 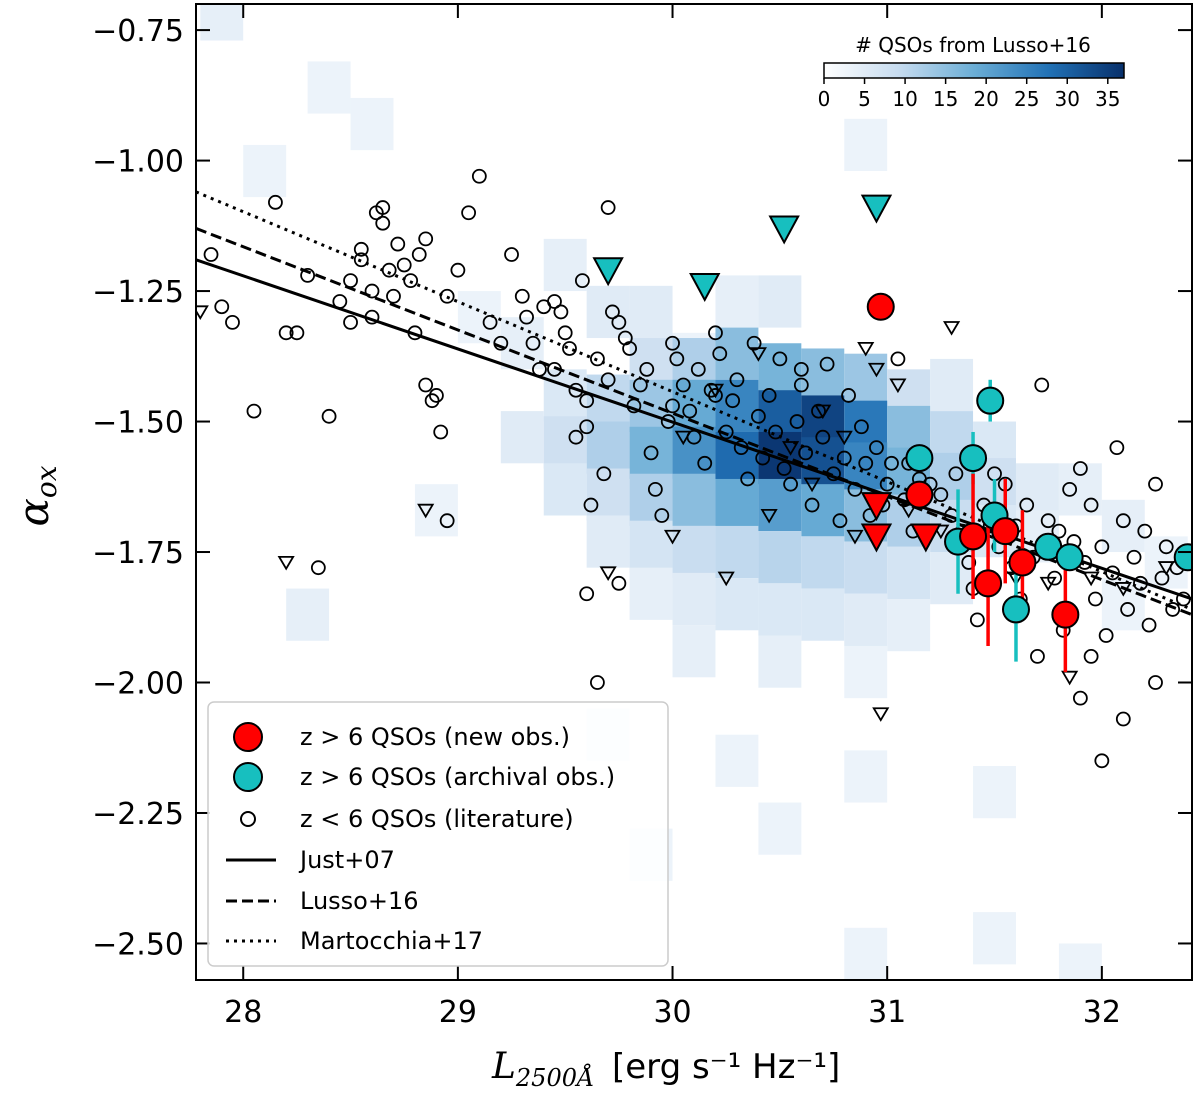 I want to click on y-tick-label: −2.25, so click(x=138, y=814).